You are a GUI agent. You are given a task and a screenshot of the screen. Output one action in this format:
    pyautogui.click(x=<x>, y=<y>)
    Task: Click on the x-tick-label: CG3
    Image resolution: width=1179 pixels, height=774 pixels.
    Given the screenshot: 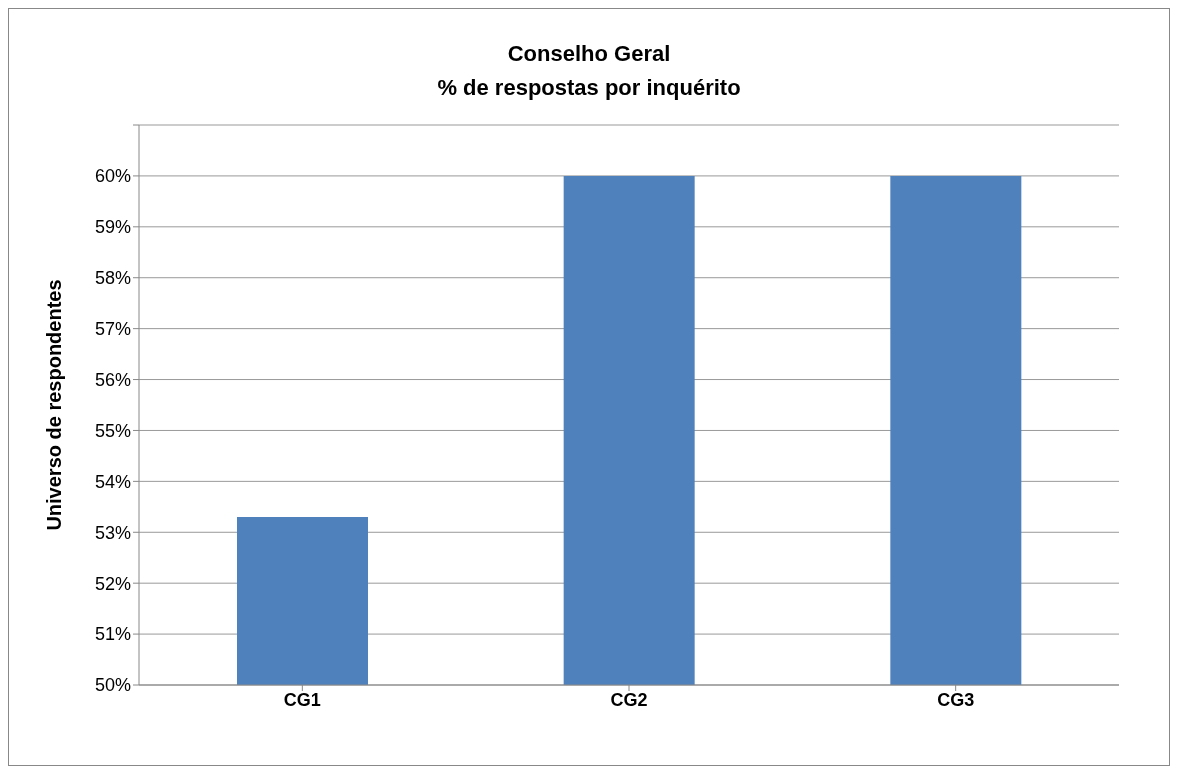 What is the action you would take?
    pyautogui.click(x=956, y=699)
    